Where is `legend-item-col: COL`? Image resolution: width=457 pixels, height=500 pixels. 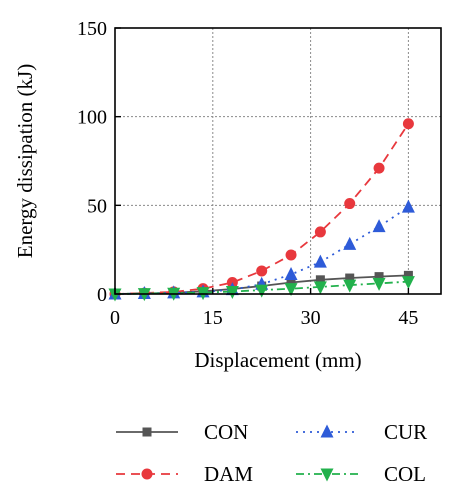
legend-item-col: COL is located at coordinates (361, 474).